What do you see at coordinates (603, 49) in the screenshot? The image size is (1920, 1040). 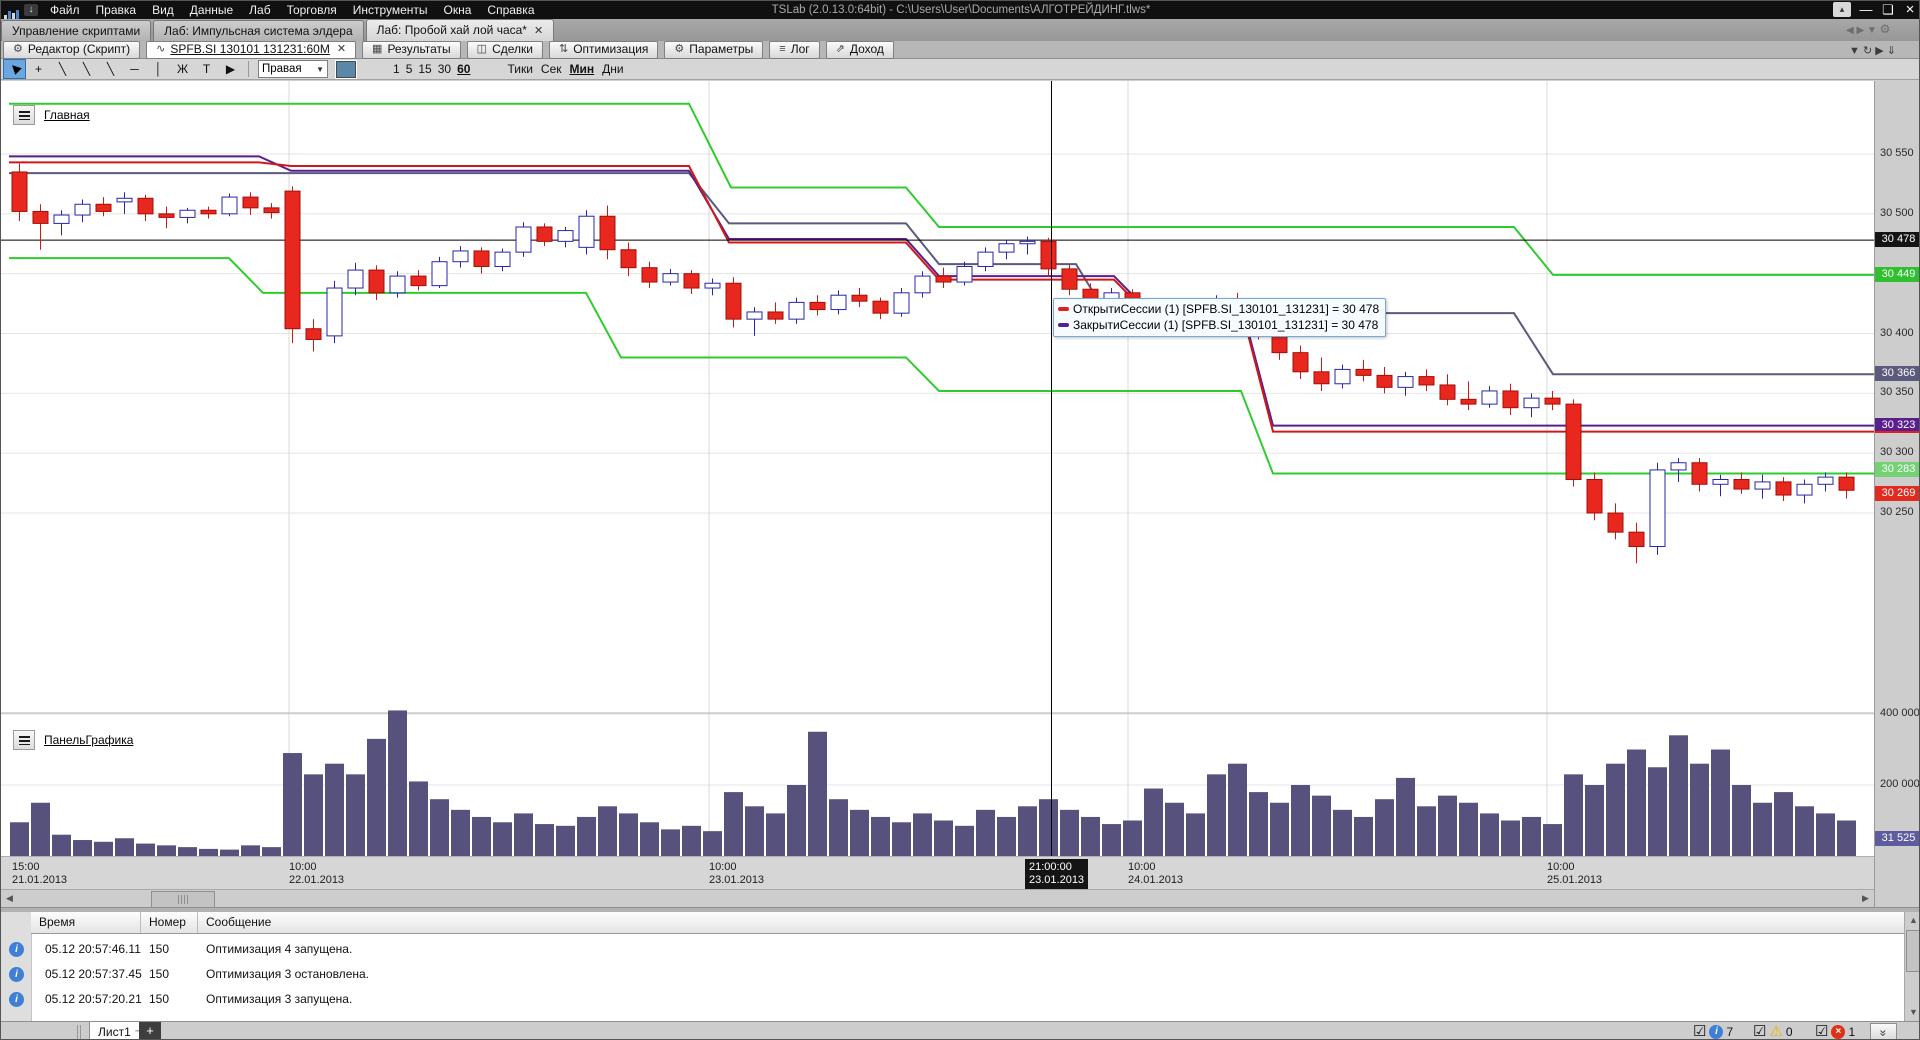 I see `tab-optimization: ⇅ Оптимизация` at bounding box center [603, 49].